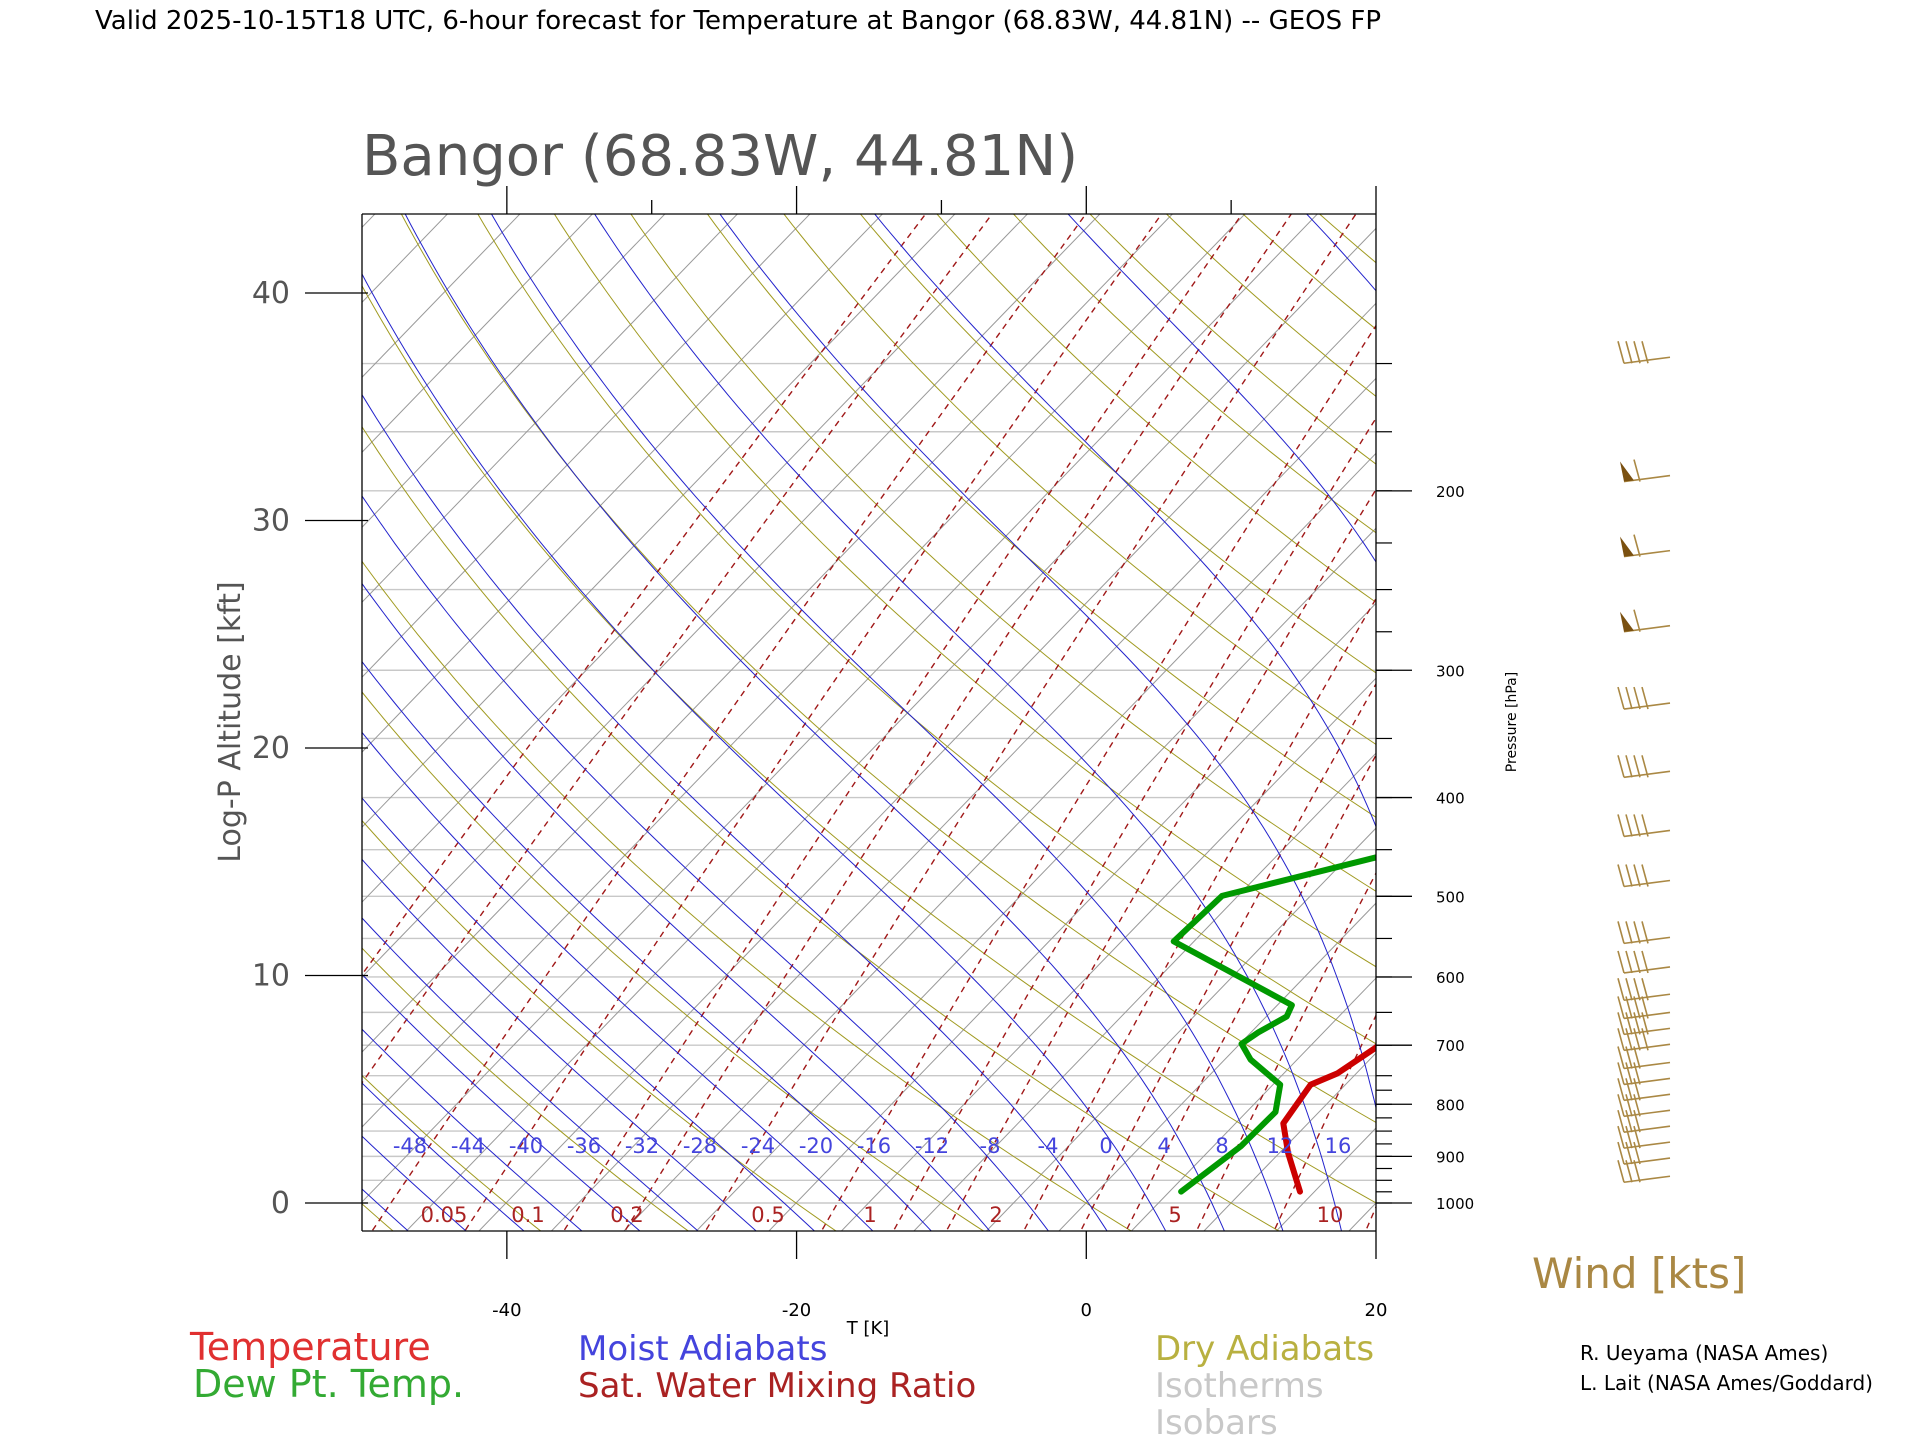  Describe the element at coordinates (1450, 1105) in the screenshot. I see `pressure-tick-label: 800` at that location.